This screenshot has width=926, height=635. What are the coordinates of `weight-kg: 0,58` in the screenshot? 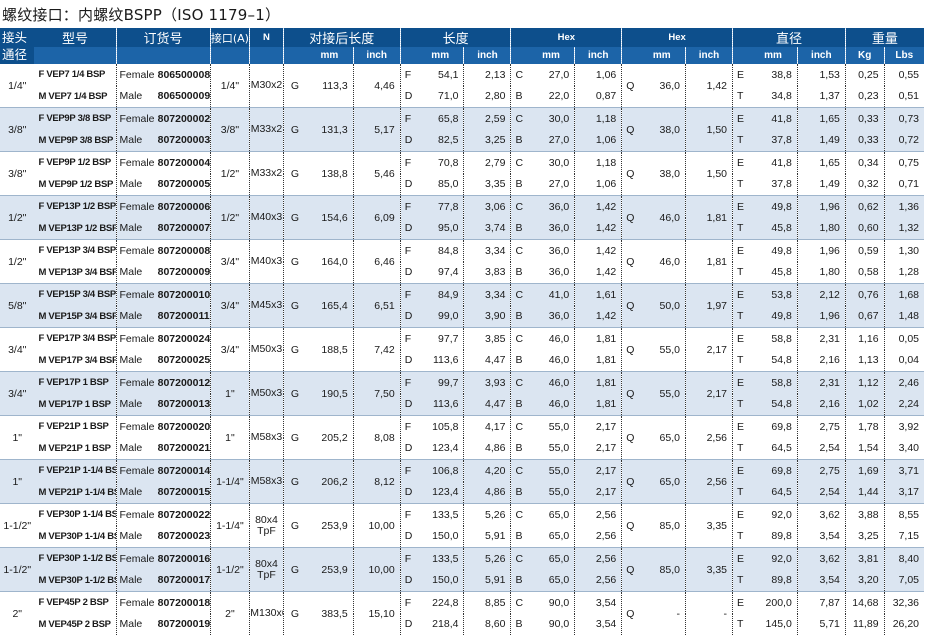 It's located at (864, 273).